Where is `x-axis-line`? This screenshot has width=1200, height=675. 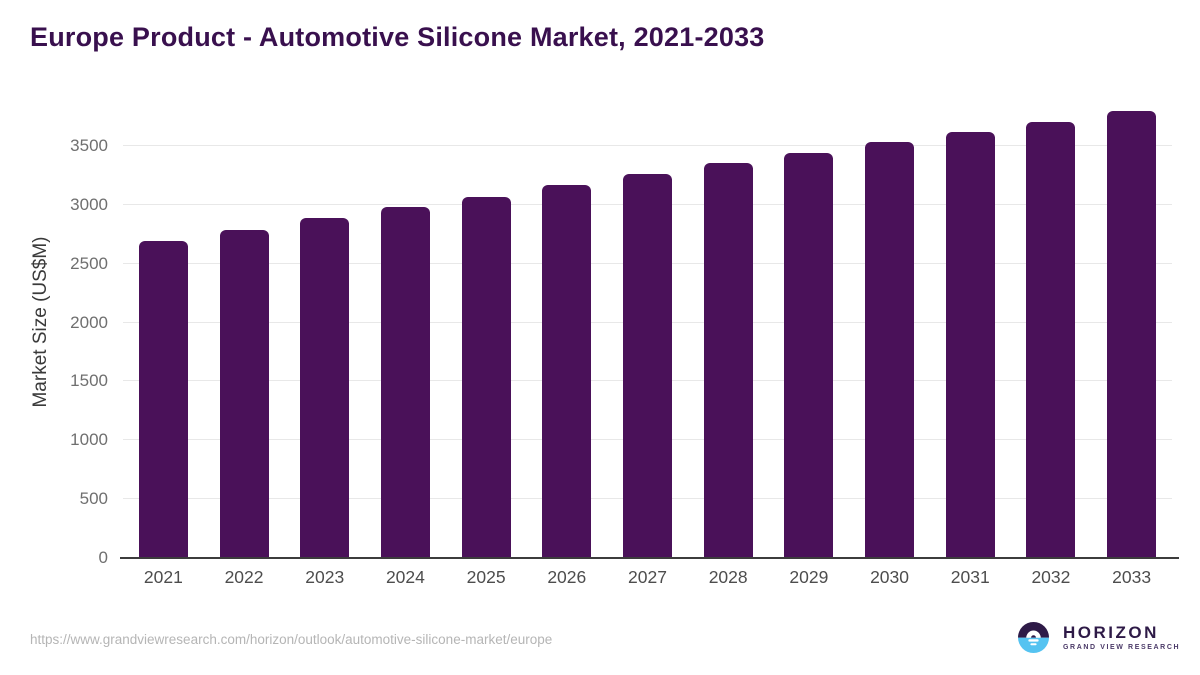 x-axis-line is located at coordinates (649, 558).